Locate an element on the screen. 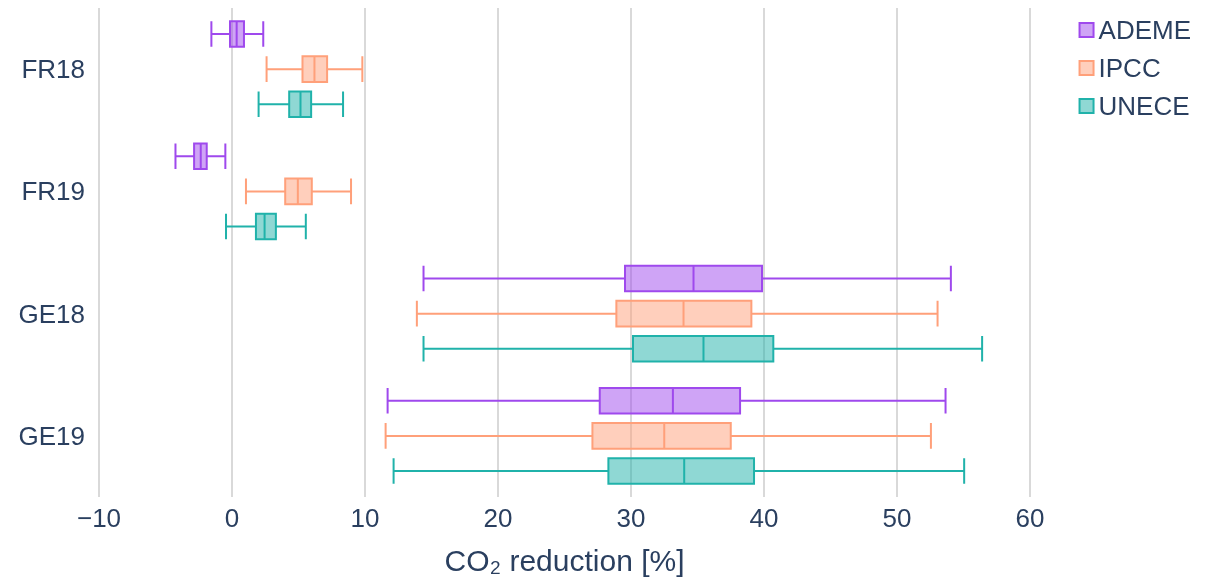  y-tick-label: FR18 is located at coordinates (53, 69).